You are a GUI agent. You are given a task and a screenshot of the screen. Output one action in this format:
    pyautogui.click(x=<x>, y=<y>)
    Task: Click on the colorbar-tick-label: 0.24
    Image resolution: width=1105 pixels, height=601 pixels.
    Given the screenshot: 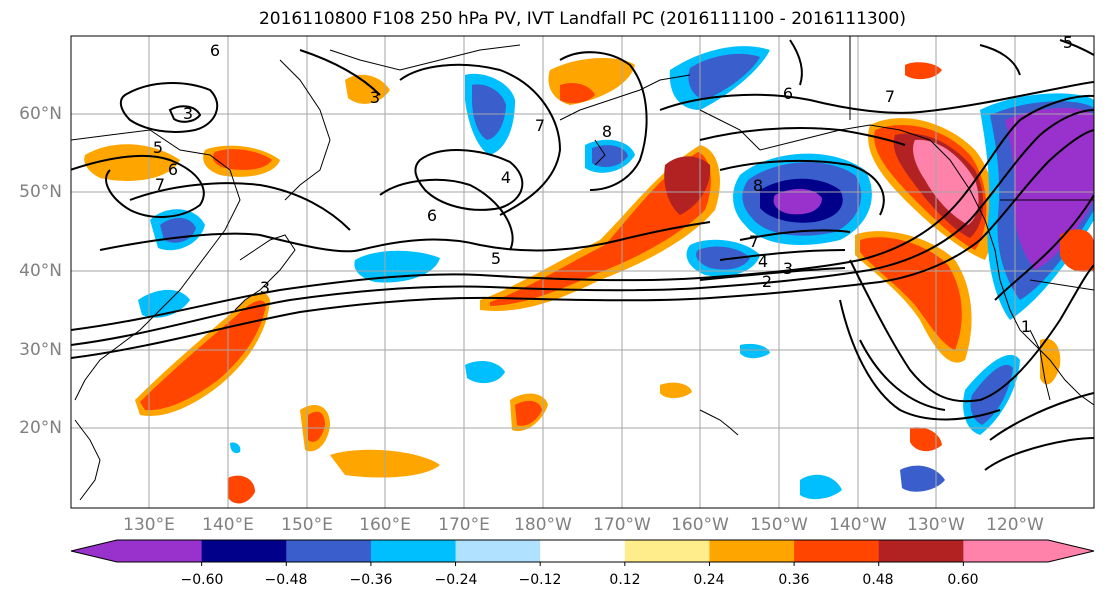 What is the action you would take?
    pyautogui.click(x=709, y=580)
    